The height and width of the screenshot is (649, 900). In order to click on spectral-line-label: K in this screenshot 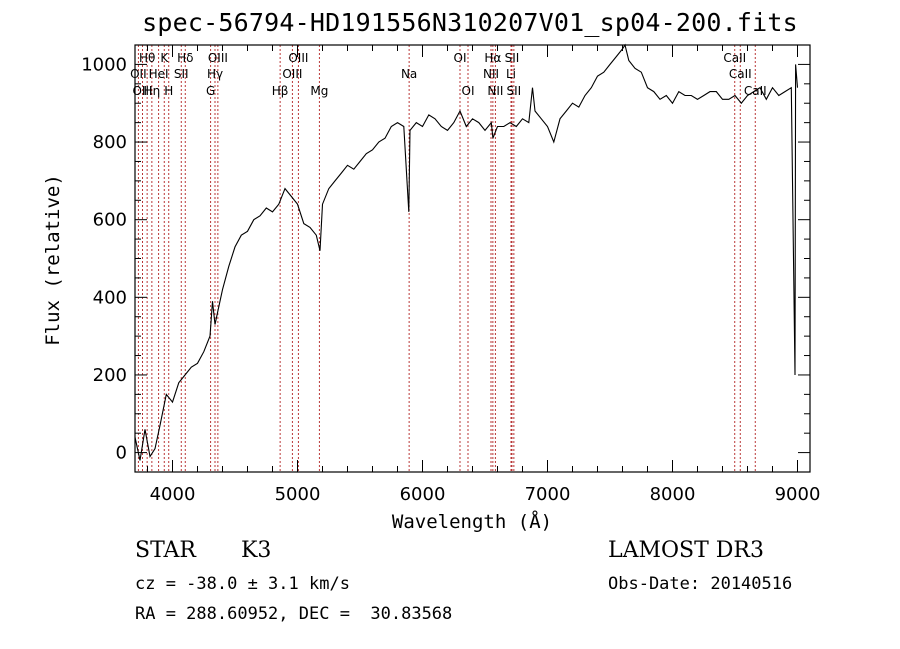, I will do `click(164, 58)`.